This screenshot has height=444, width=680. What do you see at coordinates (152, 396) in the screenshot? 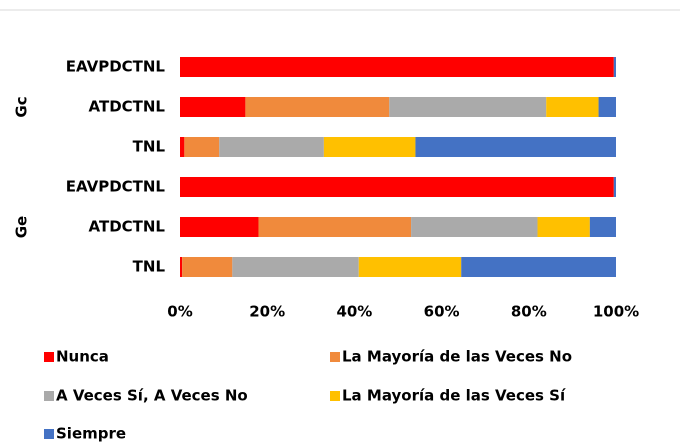
I see `legend-label: A Veces Sí, A Veces No` at bounding box center [152, 396].